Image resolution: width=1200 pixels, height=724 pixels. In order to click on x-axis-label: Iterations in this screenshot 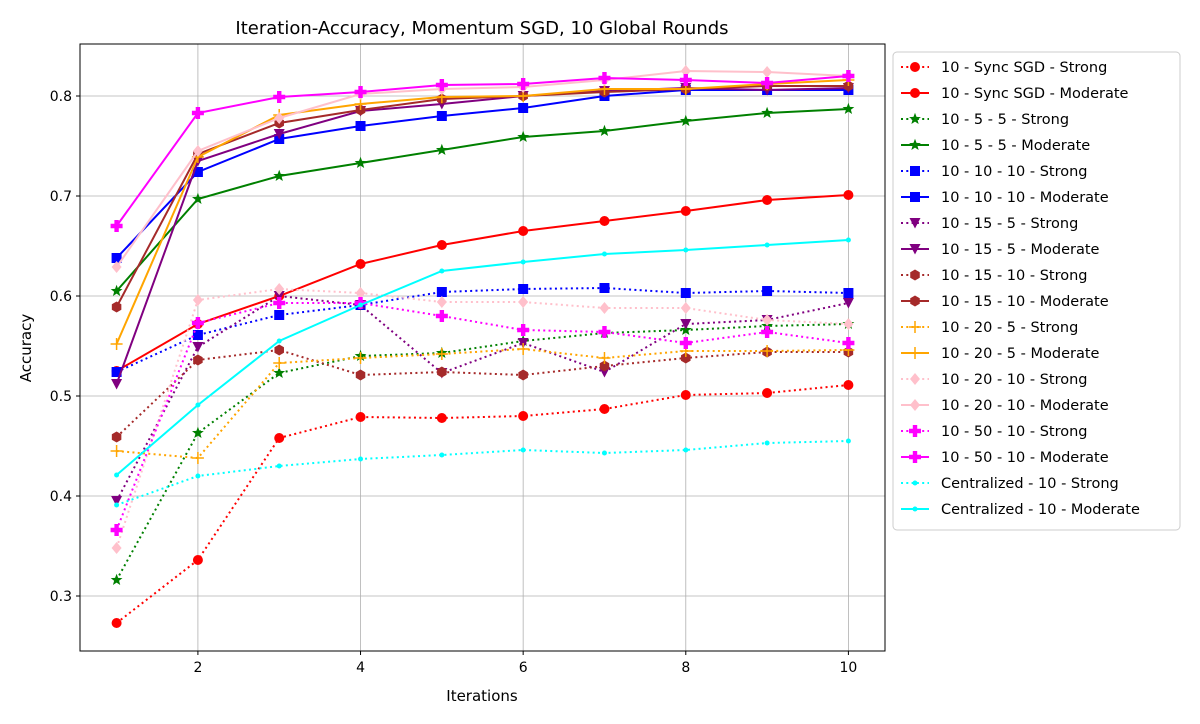, I will do `click(482, 696)`.